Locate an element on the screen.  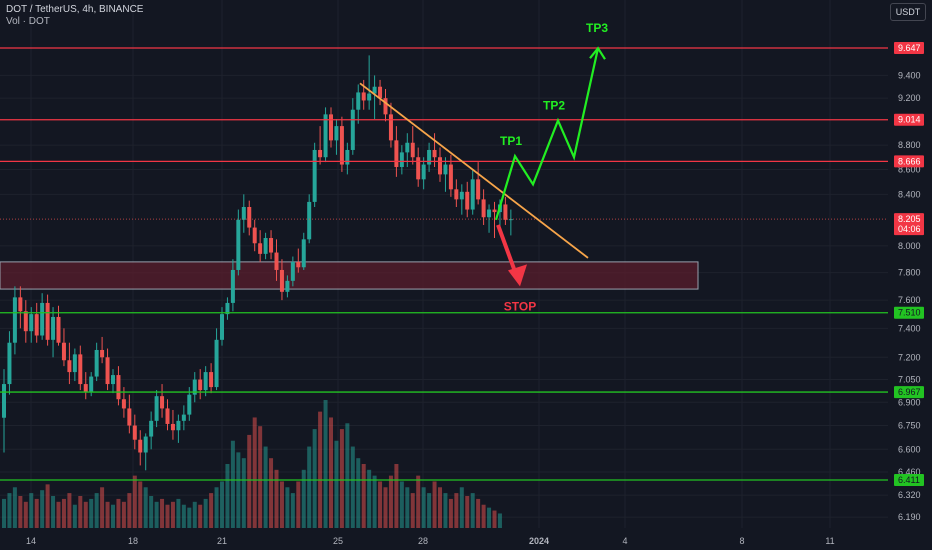
x-tick-label: 8 is located at coordinates (741, 541).